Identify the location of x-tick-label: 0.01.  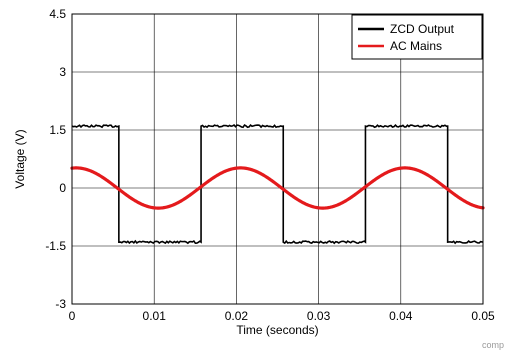
(155, 316).